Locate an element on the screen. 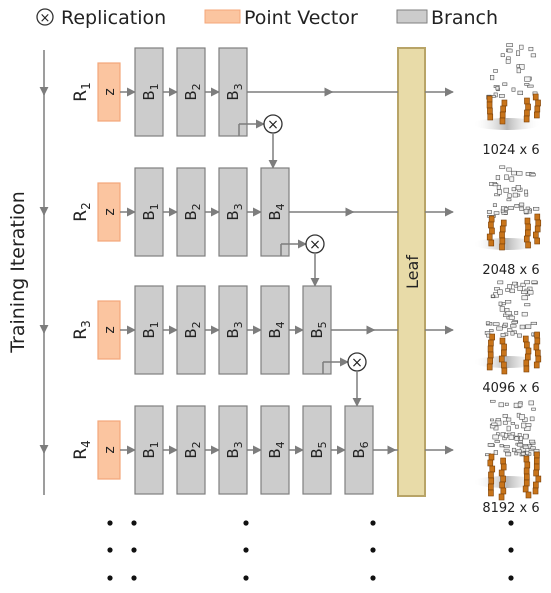 The image size is (551, 593). branch-legend-label: Branch is located at coordinates (464, 18).